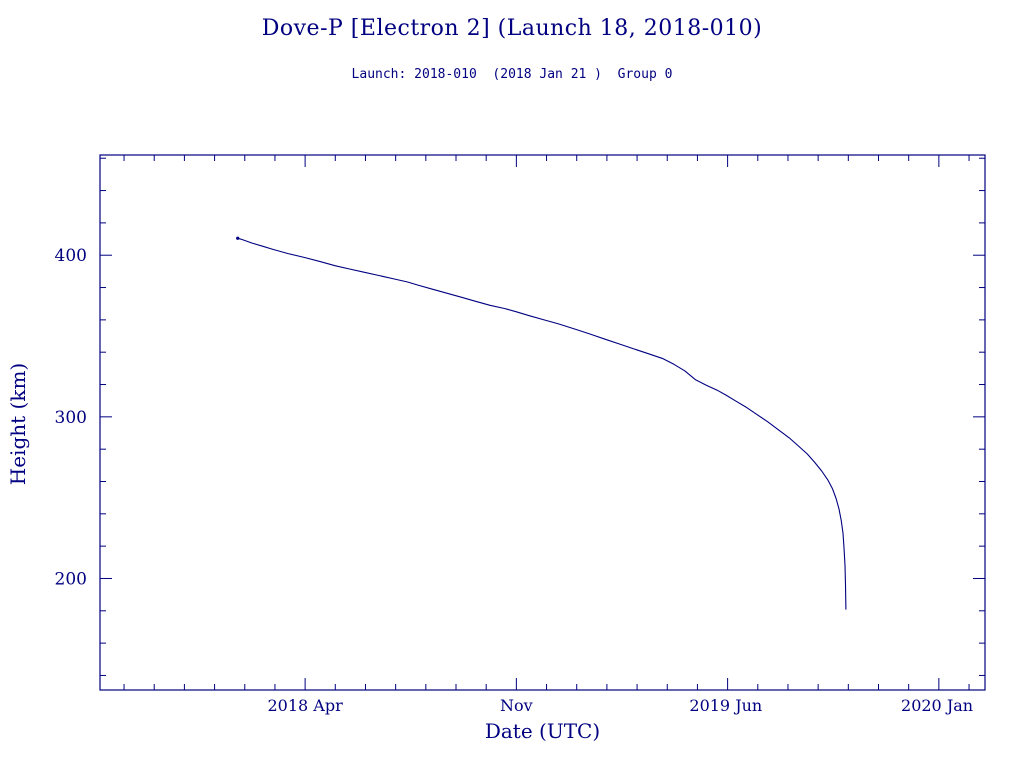  I want to click on x-tick-label: 2018 Apr, so click(305, 705).